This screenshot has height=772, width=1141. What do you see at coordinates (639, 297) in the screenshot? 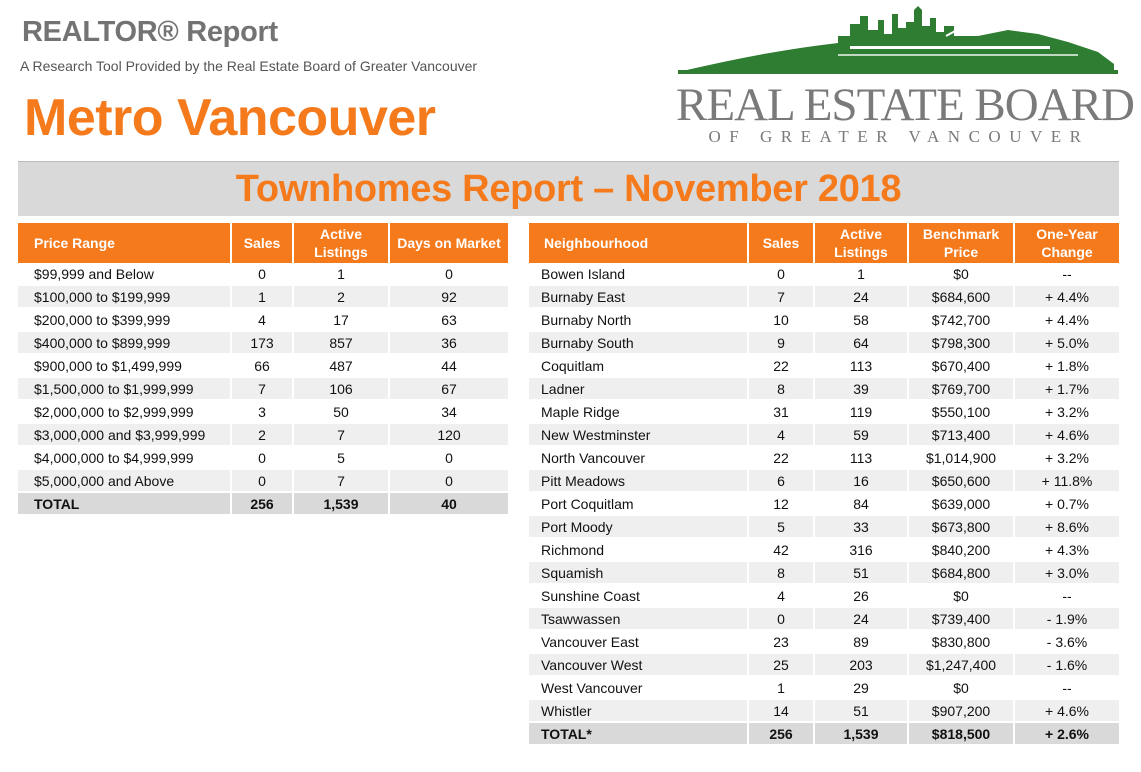
I see `table-cell: Burnaby East` at bounding box center [639, 297].